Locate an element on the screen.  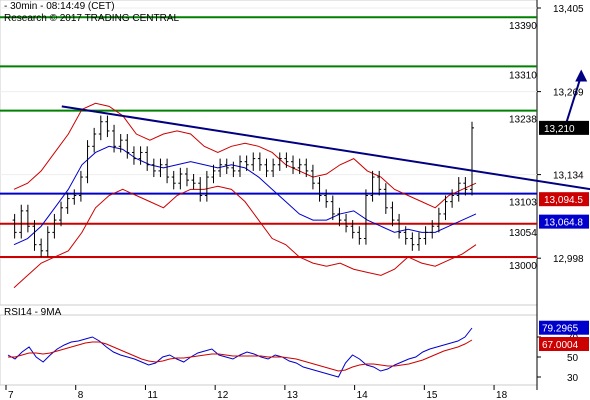
level-label-13054: 13054 is located at coordinates (523, 233).